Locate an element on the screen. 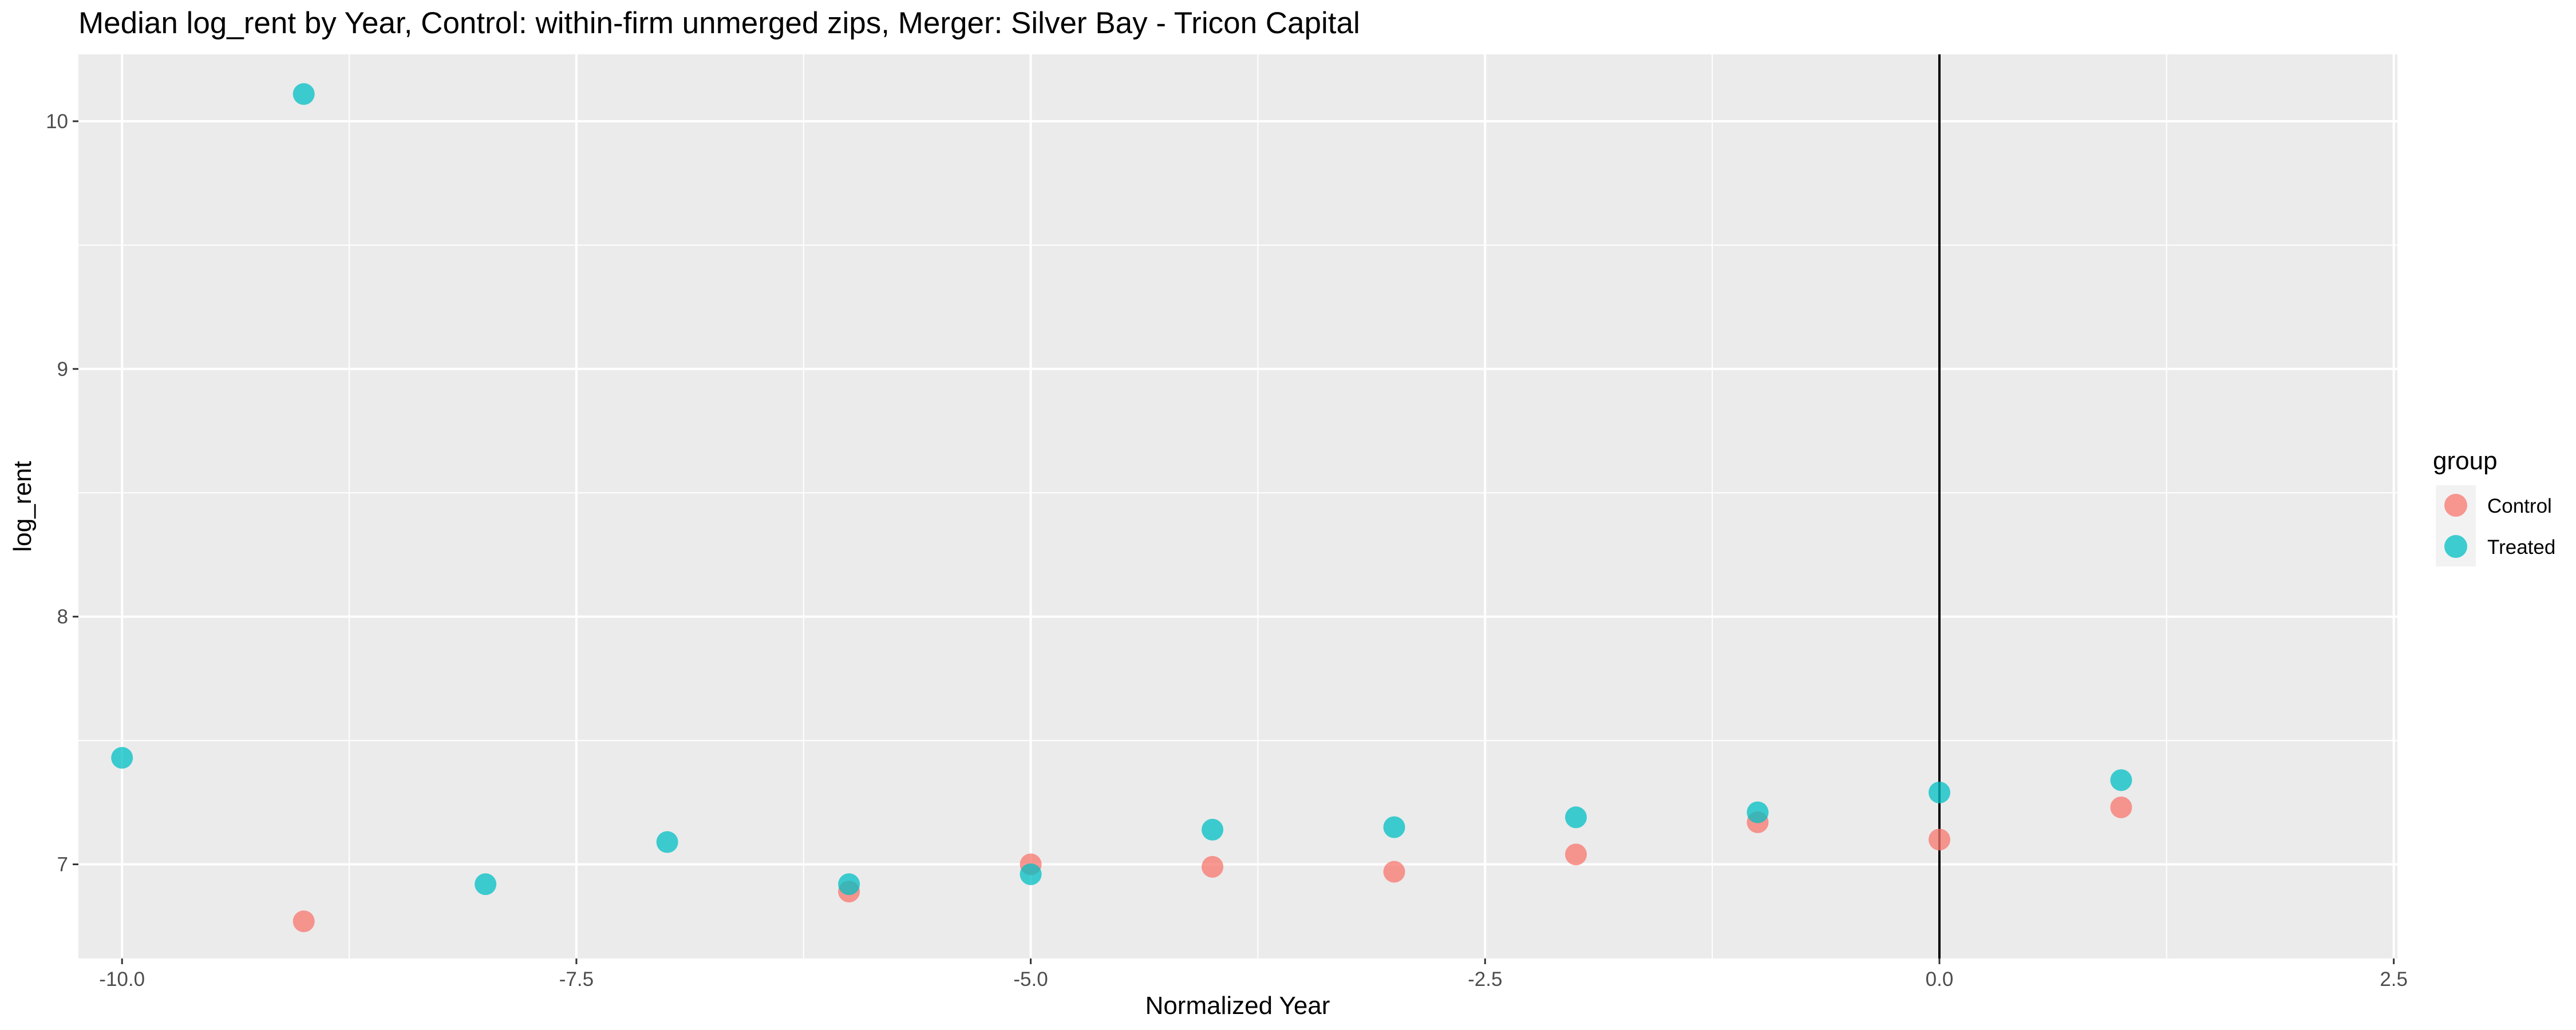 The width and height of the screenshot is (2576, 1030). legend: group Control Treated is located at coordinates (2494, 506).